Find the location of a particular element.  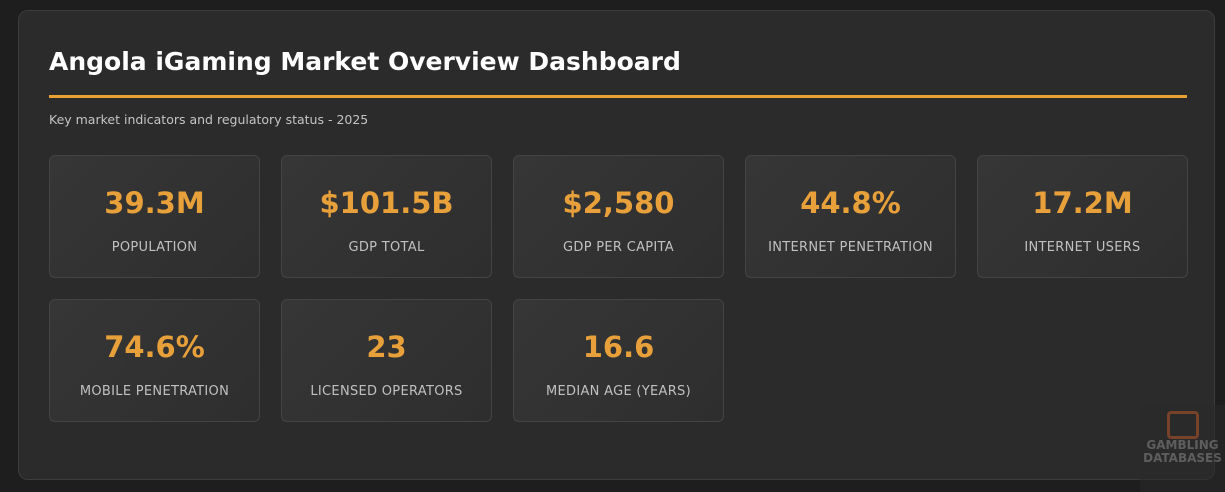

metric-card: $2,580 GDP PER CAPITA is located at coordinates (618, 216).